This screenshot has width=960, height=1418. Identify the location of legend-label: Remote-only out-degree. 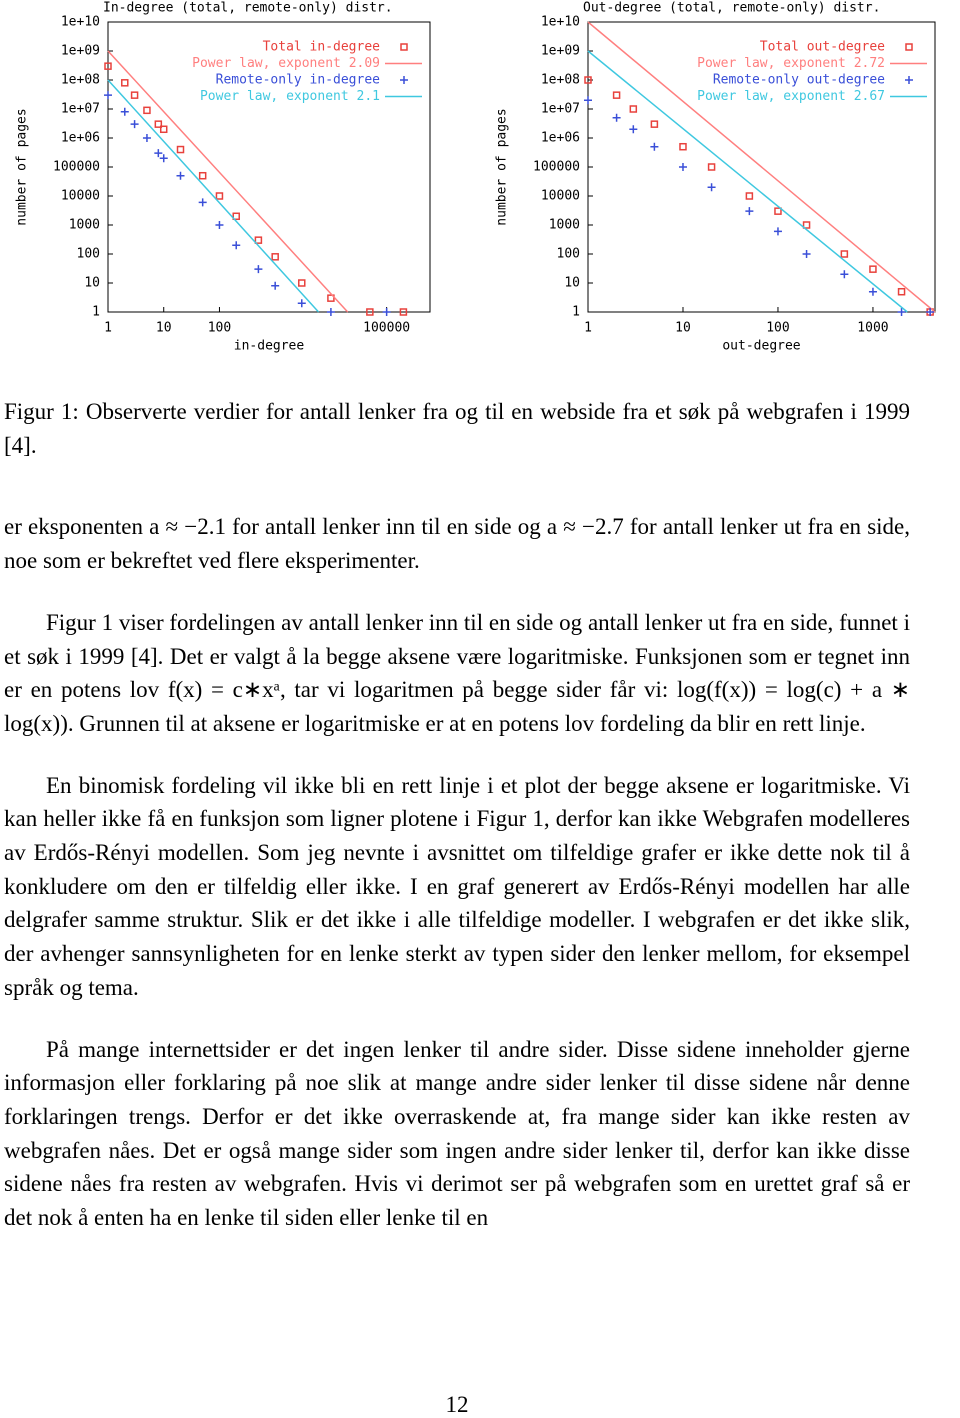
(799, 80).